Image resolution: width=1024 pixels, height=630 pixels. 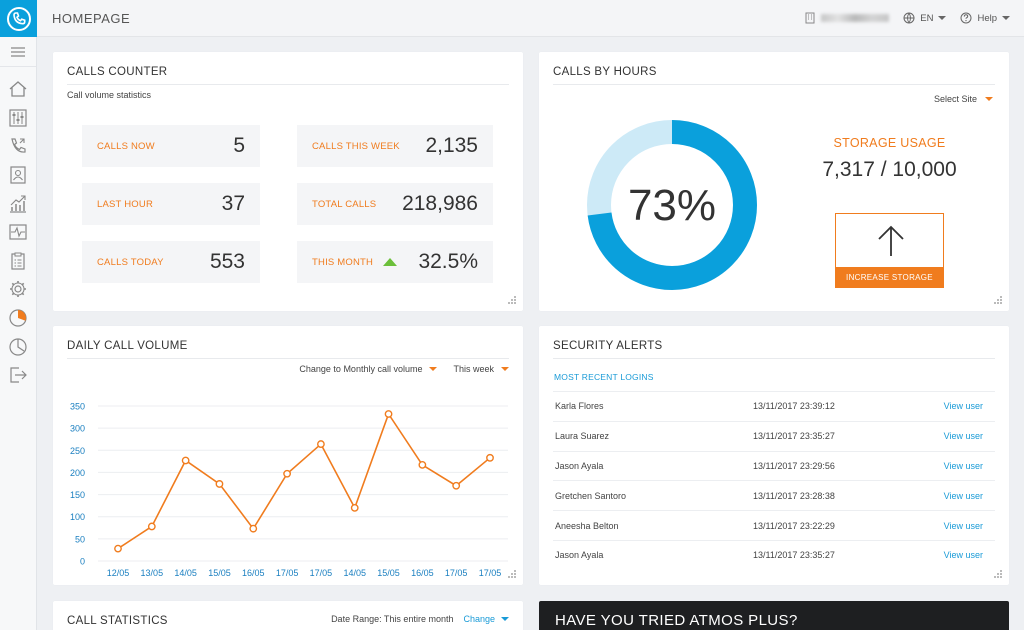 I want to click on recent-logins-heading: MOST RECENT LOGINS, so click(x=604, y=377).